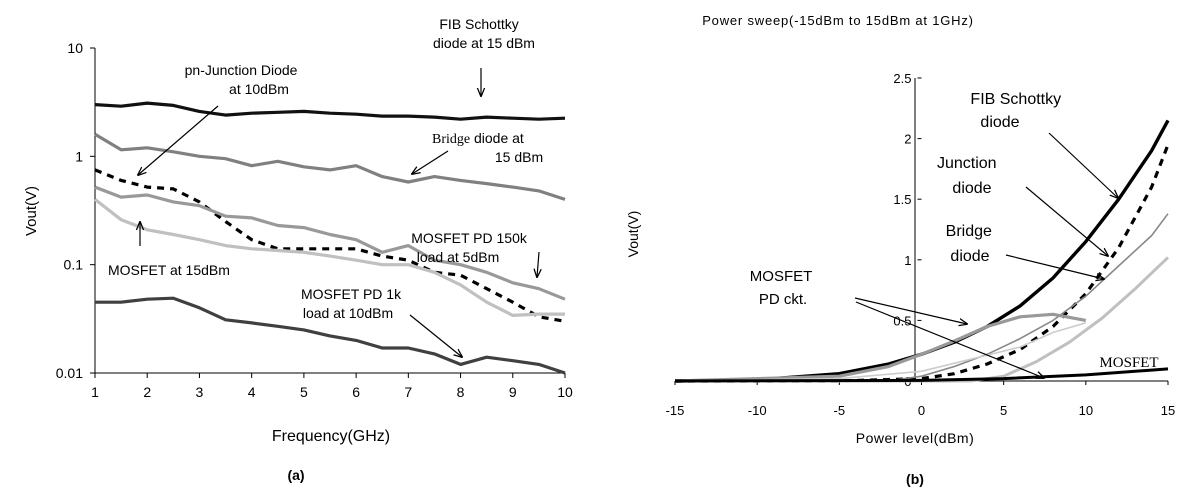  I want to click on chart-b-y-tick-label: 2.5, so click(902, 78).